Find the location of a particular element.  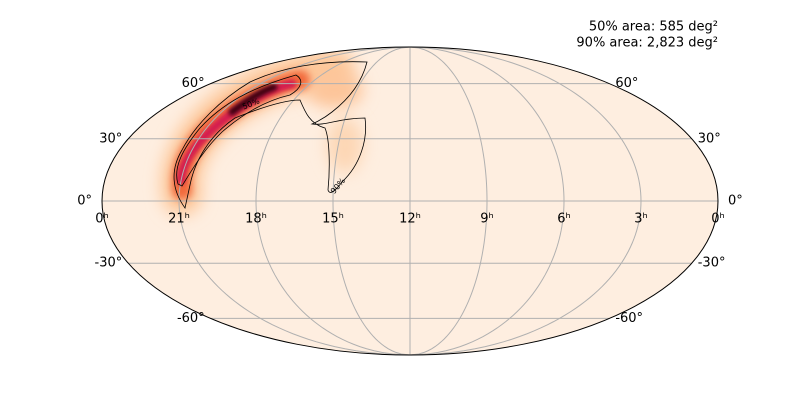

longitude-label: 3ʰ is located at coordinates (641, 219).